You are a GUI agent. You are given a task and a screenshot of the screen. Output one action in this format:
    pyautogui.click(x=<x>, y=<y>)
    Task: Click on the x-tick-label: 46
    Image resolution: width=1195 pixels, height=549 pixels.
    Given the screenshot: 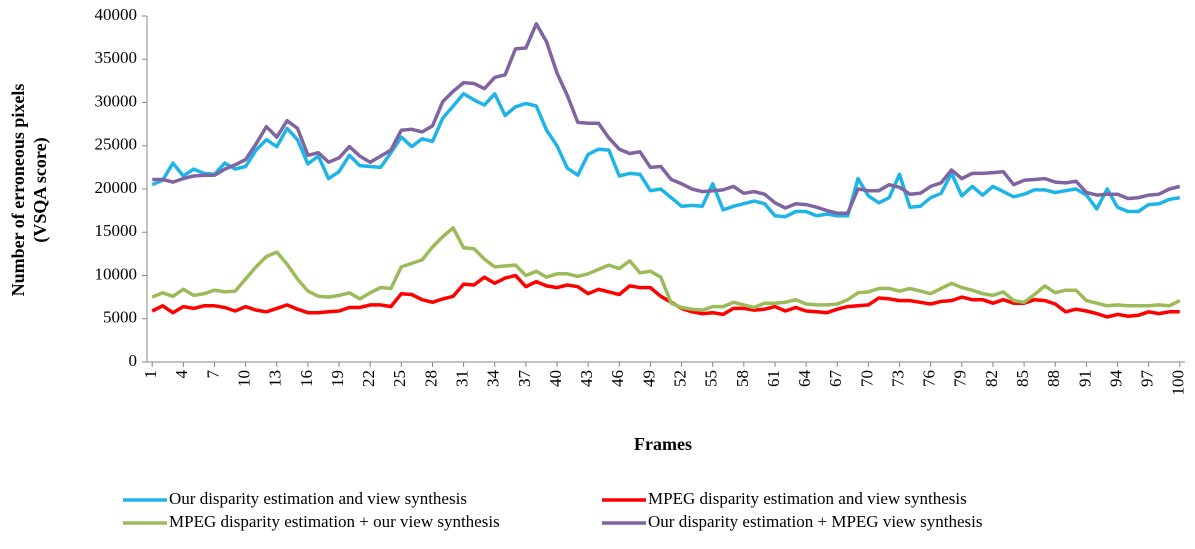 What is the action you would take?
    pyautogui.click(x=617, y=378)
    